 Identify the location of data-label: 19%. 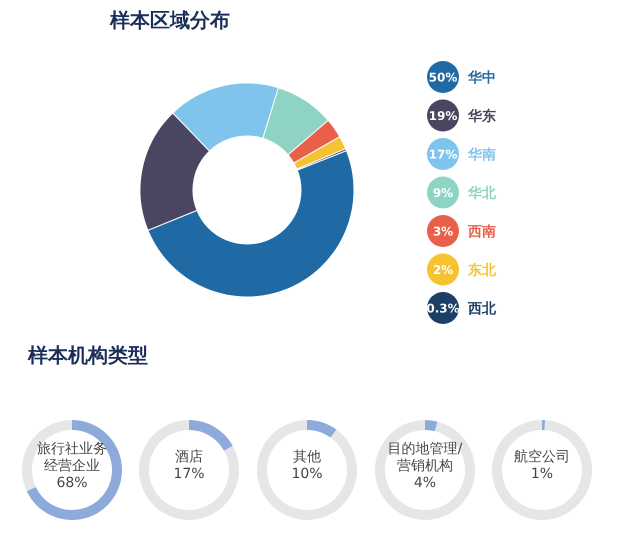
(443, 116).